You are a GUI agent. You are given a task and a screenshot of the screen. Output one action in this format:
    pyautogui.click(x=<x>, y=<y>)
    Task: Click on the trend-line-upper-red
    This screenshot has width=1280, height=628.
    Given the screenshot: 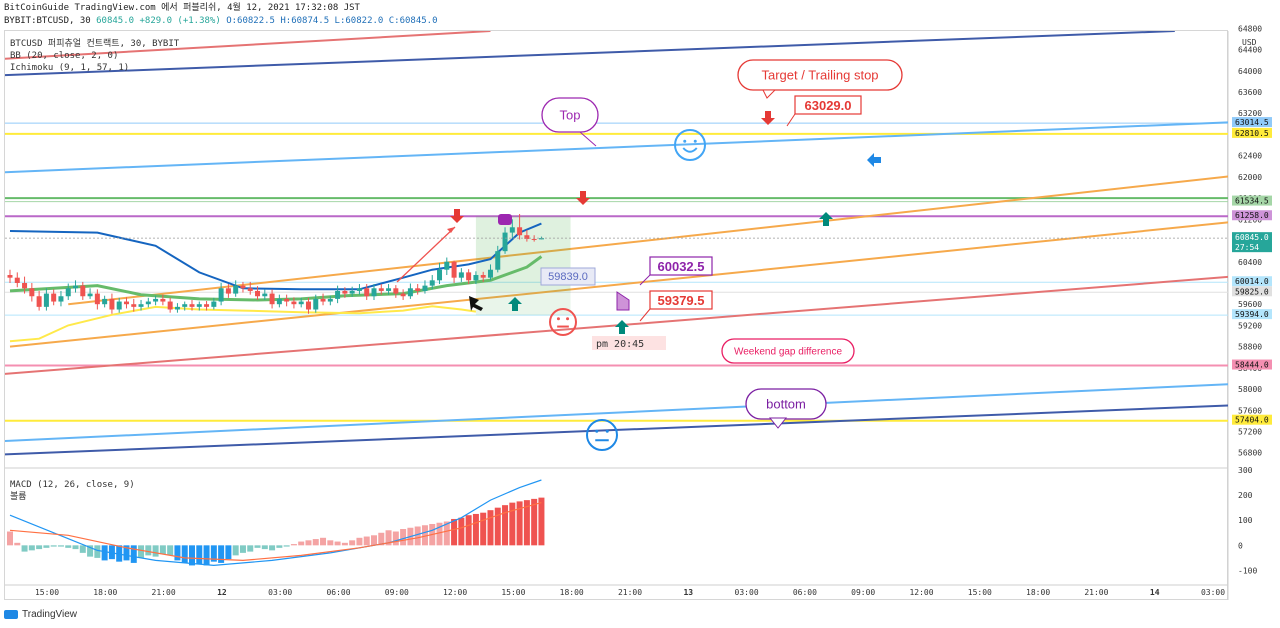 What is the action you would take?
    pyautogui.click(x=248, y=45)
    